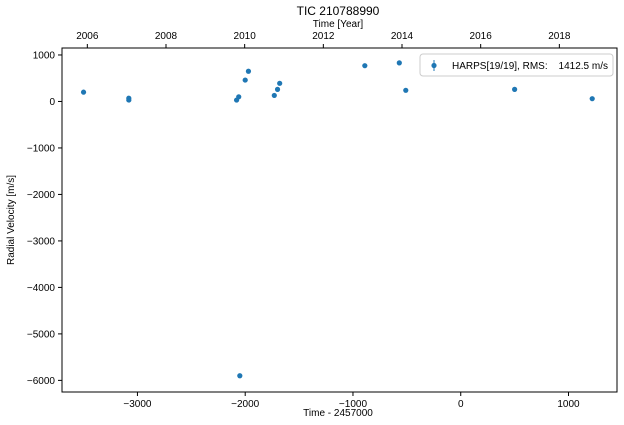 The width and height of the screenshot is (624, 425). Describe the element at coordinates (44, 218) in the screenshot. I see `y-axis: 1000 0 −1000 −2000 −3000 −4000 −5000 −6000` at that location.